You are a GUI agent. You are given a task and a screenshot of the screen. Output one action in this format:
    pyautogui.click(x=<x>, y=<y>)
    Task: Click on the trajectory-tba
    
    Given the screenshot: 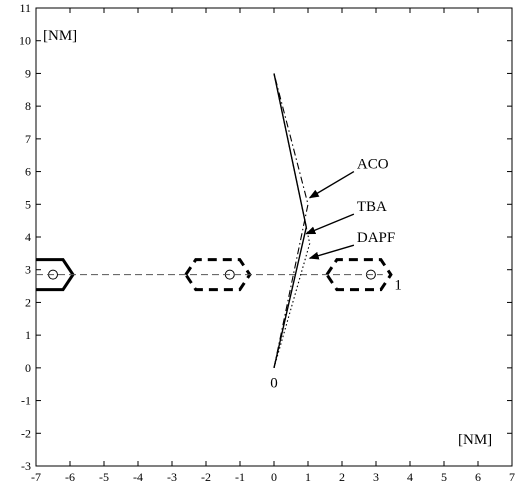 What is the action you would take?
    pyautogui.click(x=290, y=221)
    